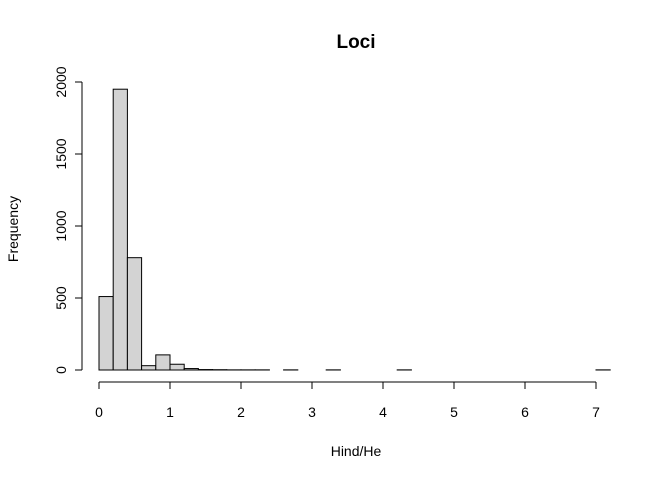  Describe the element at coordinates (99, 412) in the screenshot. I see `x-tick-label: 0` at that location.